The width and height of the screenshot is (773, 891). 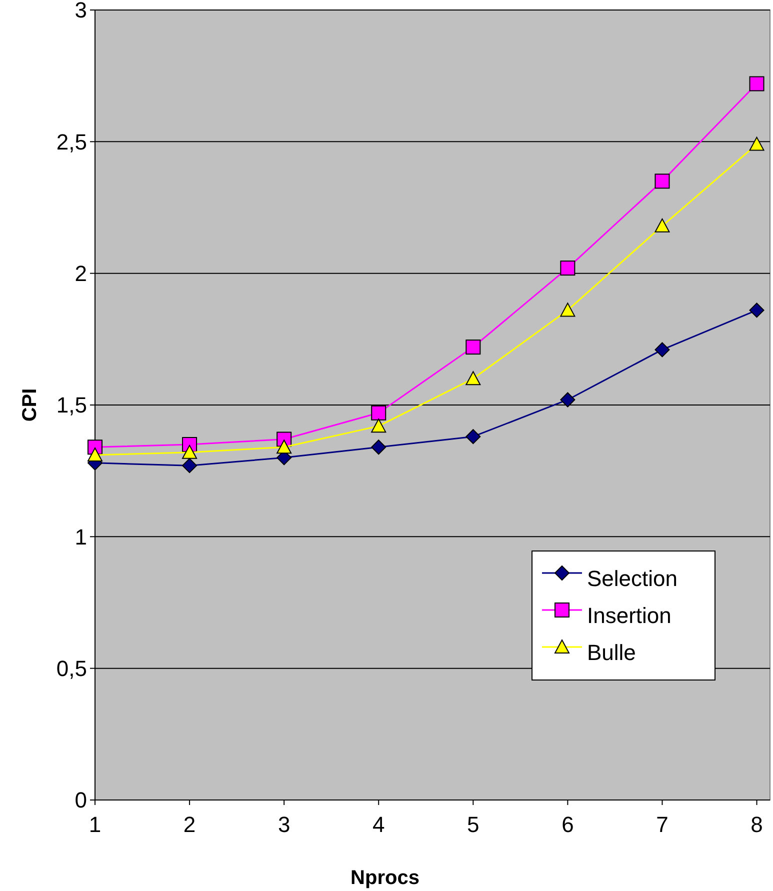 I want to click on x-tick-label: 2, so click(x=189, y=824).